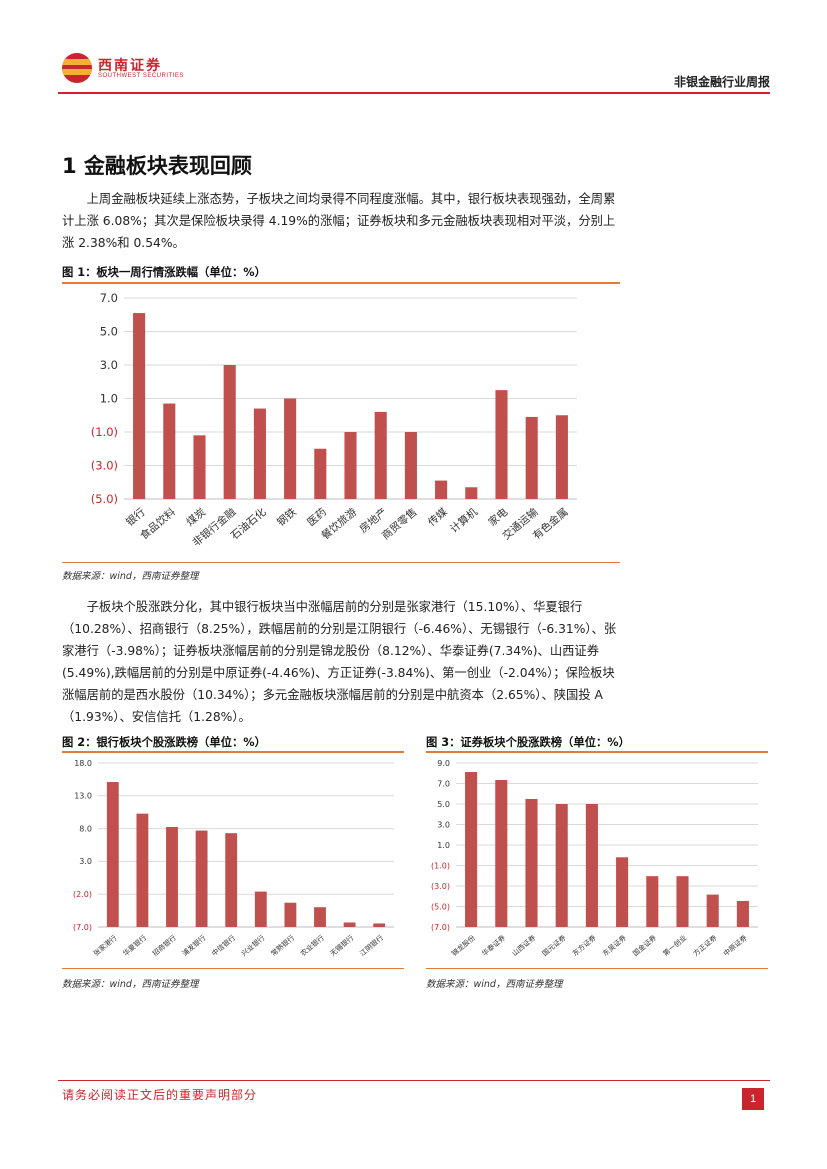  Describe the element at coordinates (753, 1099) in the screenshot. I see `page-number: 1` at that location.